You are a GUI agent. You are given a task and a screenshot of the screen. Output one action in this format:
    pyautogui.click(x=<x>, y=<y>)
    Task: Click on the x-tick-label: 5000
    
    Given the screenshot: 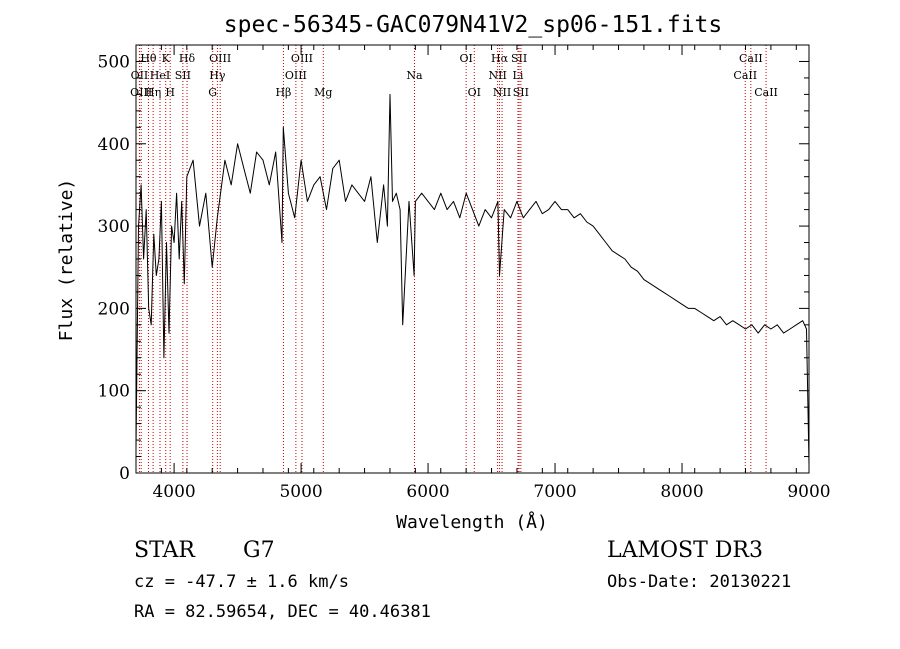 What is the action you would take?
    pyautogui.click(x=300, y=492)
    